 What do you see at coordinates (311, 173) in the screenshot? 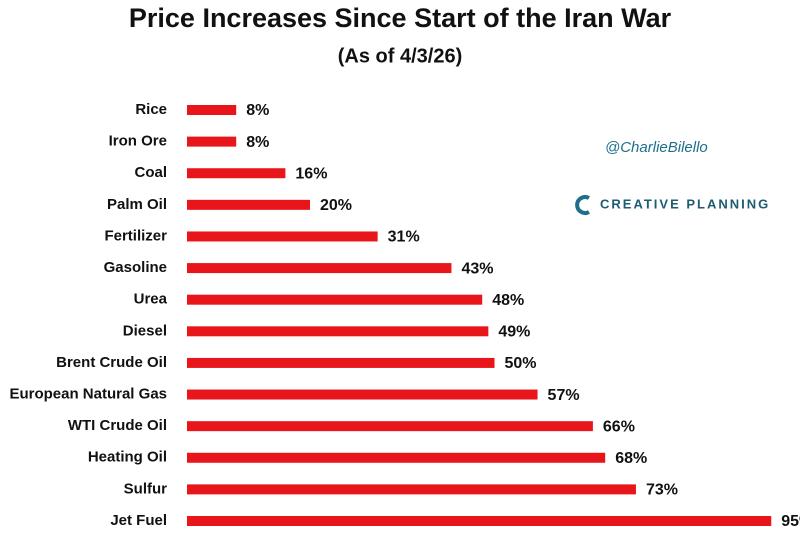
I see `value-label: 16%` at bounding box center [311, 173].